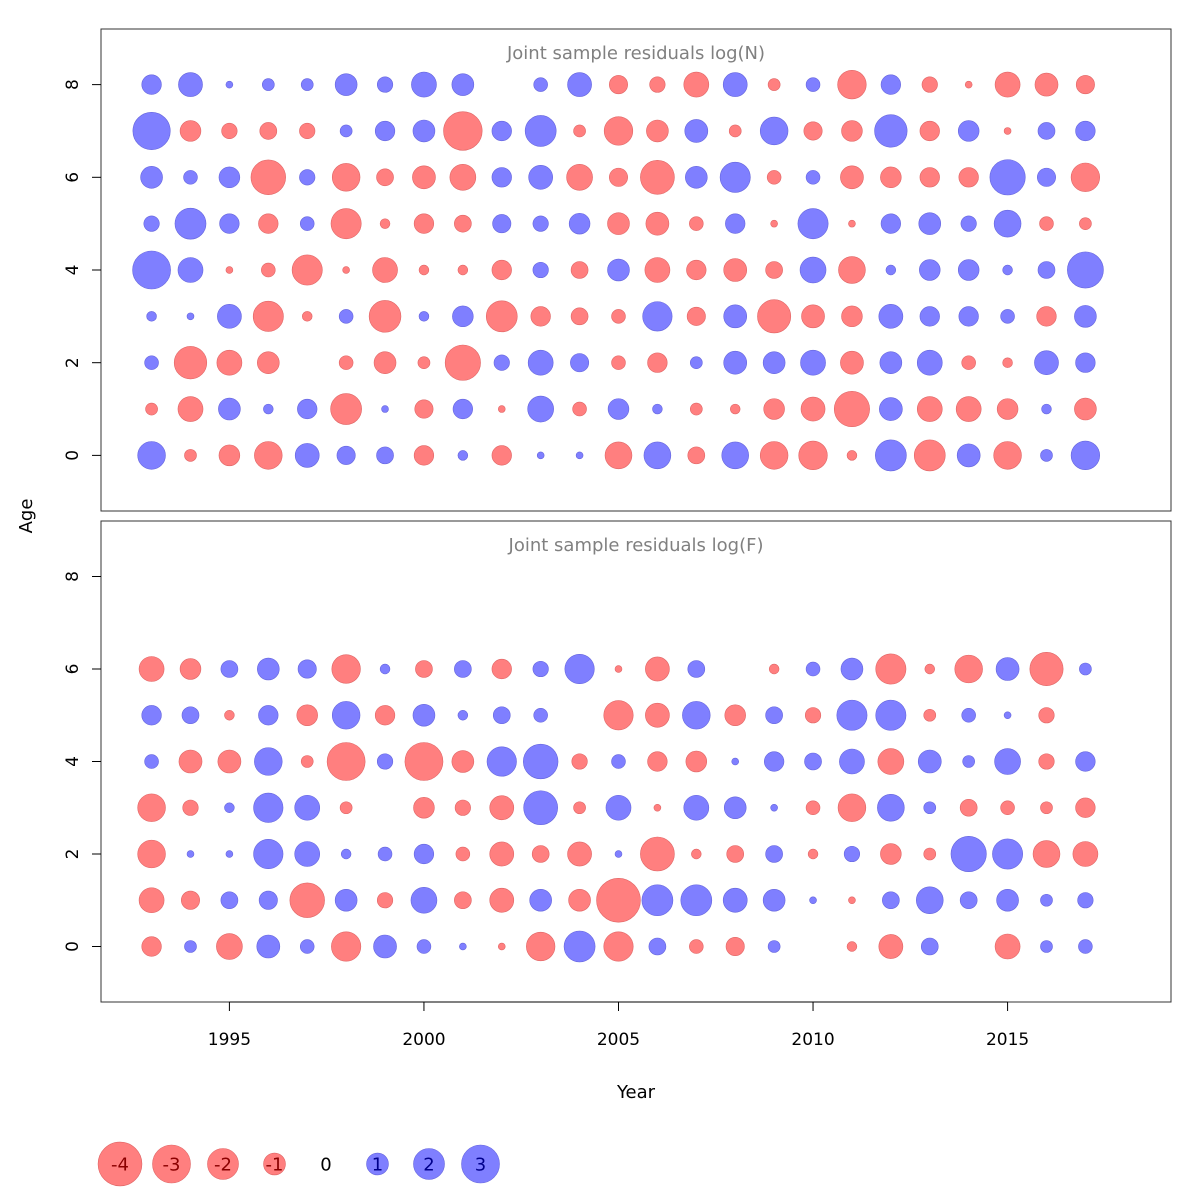  I want to click on legend-item: -2, so click(223, 1164).